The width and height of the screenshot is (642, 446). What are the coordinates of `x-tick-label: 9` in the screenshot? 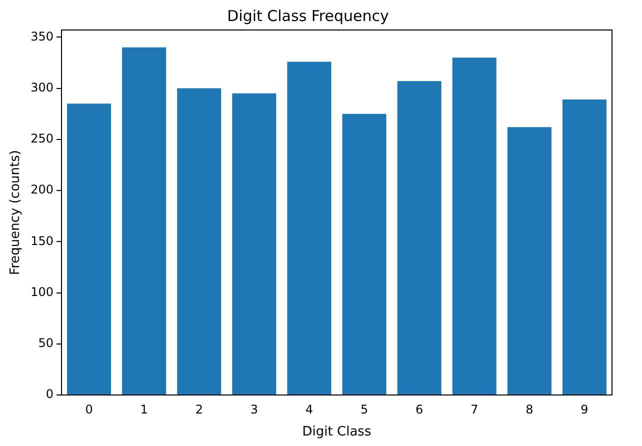 It's located at (584, 409).